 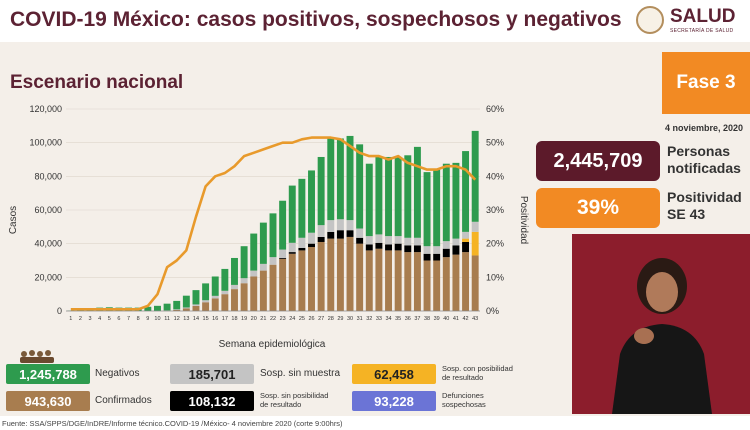 I want to click on x-tick-label: 6, so click(x=118, y=319).